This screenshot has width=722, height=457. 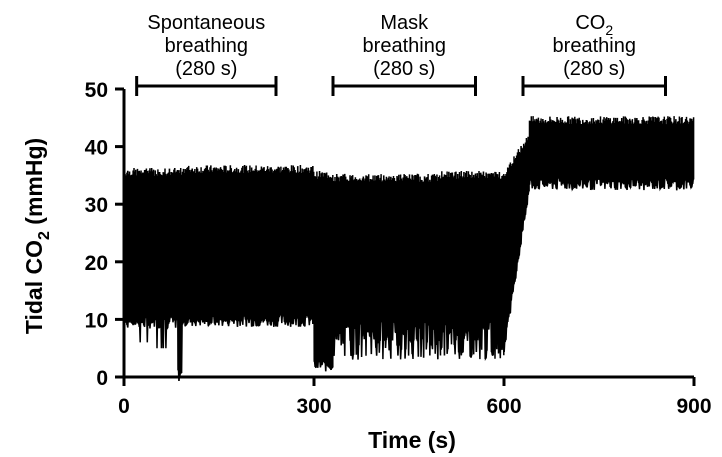 What do you see at coordinates (102, 378) in the screenshot?
I see `y-tick-label: 0` at bounding box center [102, 378].